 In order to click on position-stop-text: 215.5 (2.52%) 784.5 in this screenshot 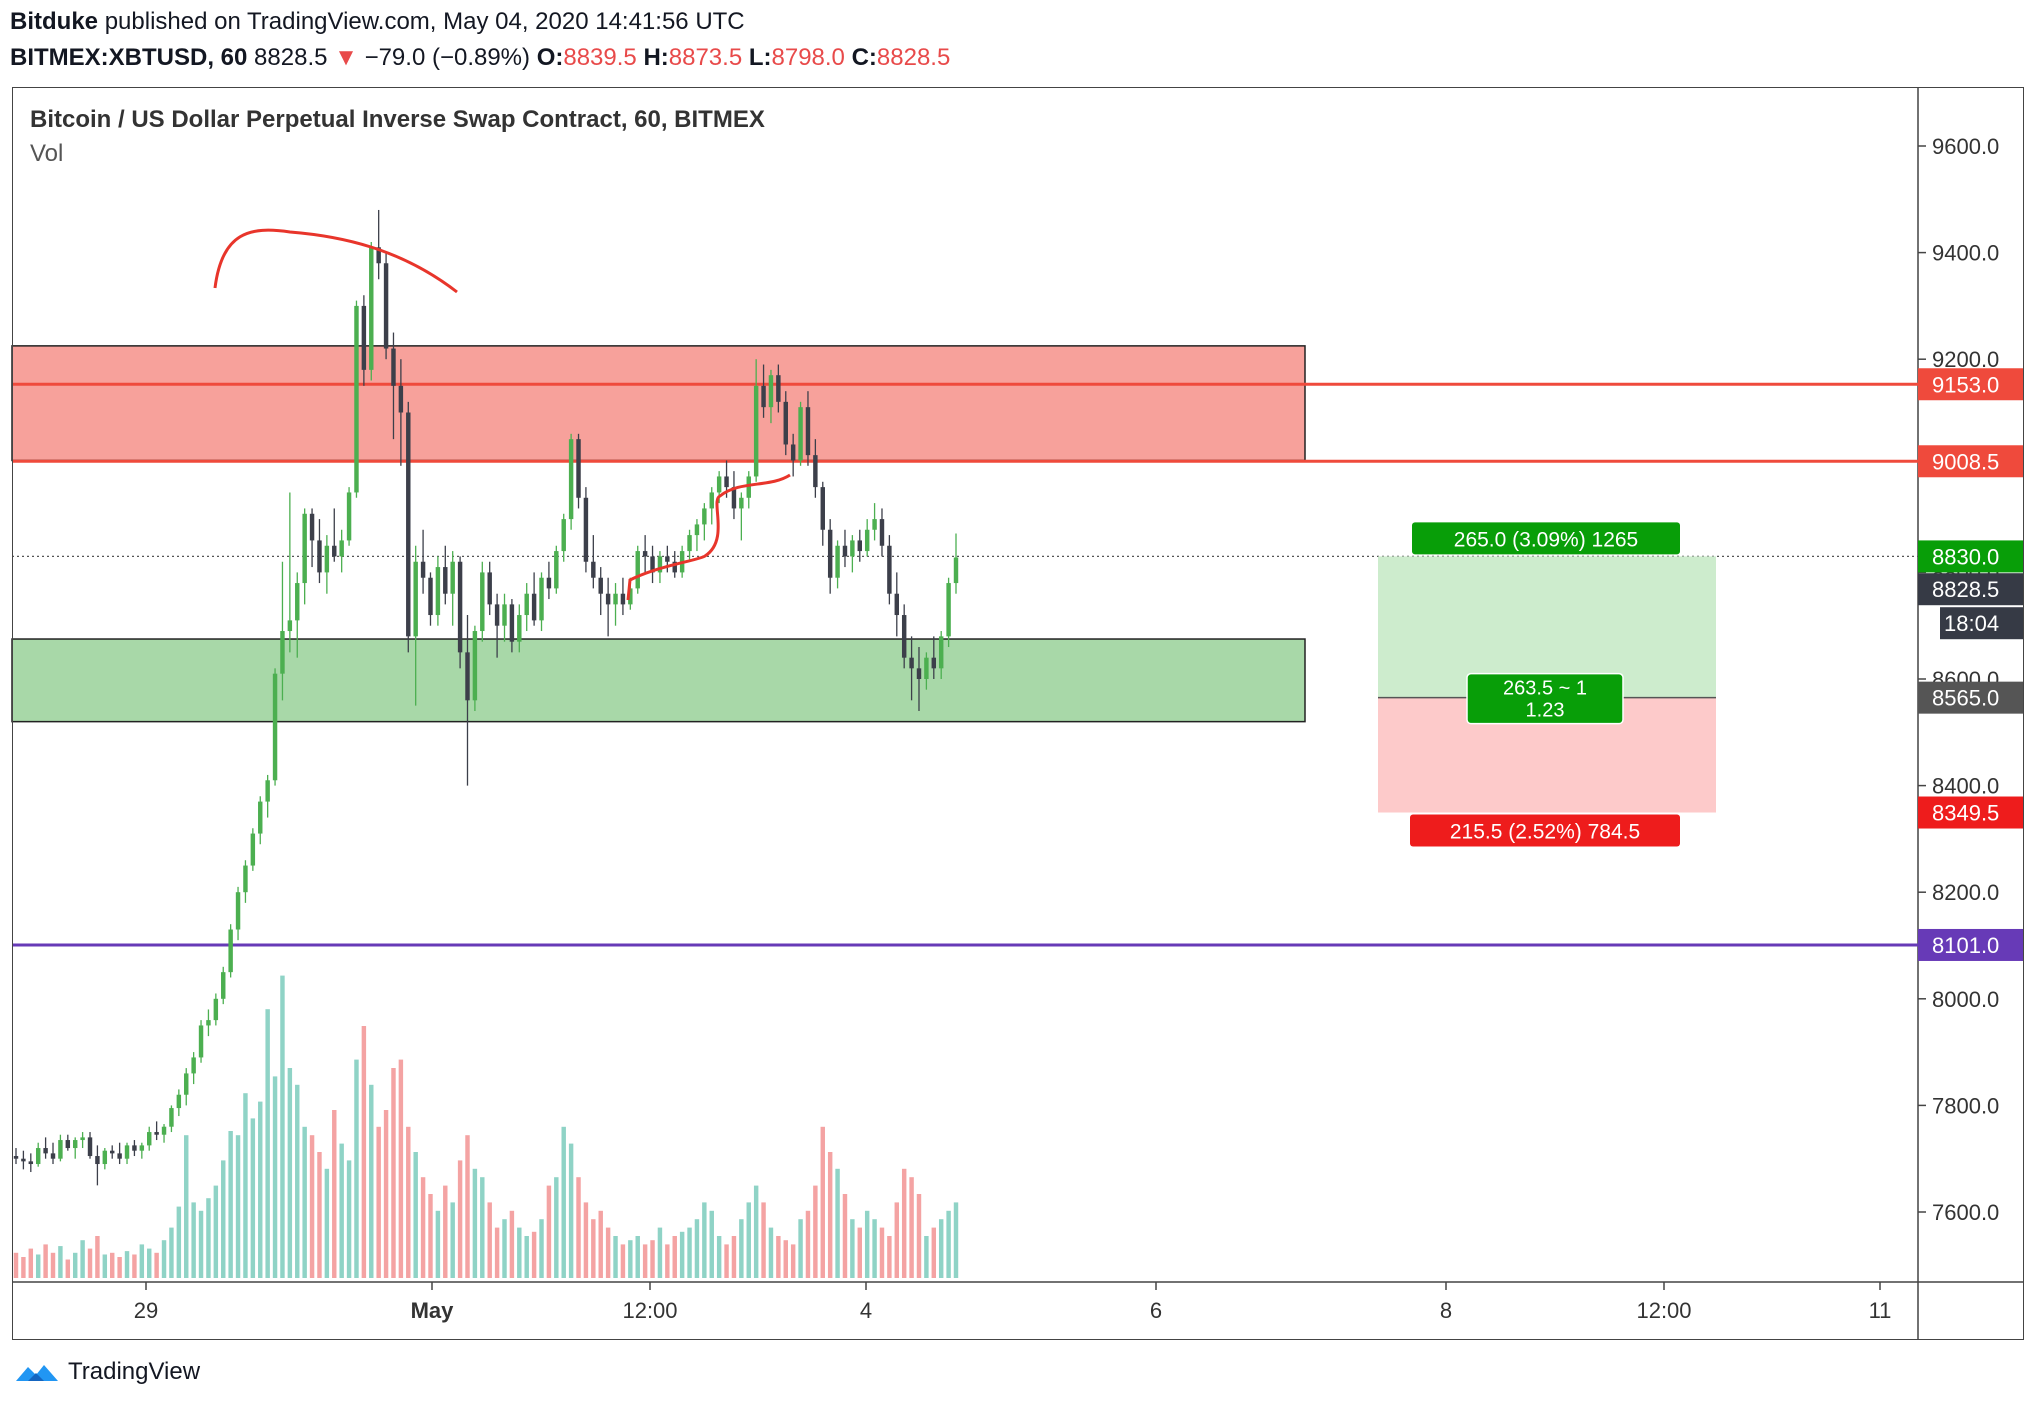, I will do `click(1545, 832)`.